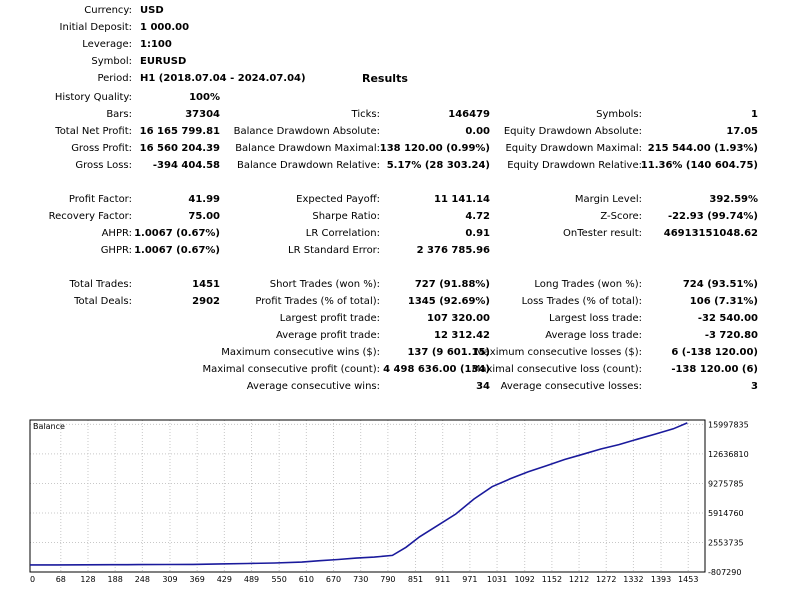  Describe the element at coordinates (558, 352) in the screenshot. I see `max-cons-losses-label: Maximum consecutive losses ($):` at that location.